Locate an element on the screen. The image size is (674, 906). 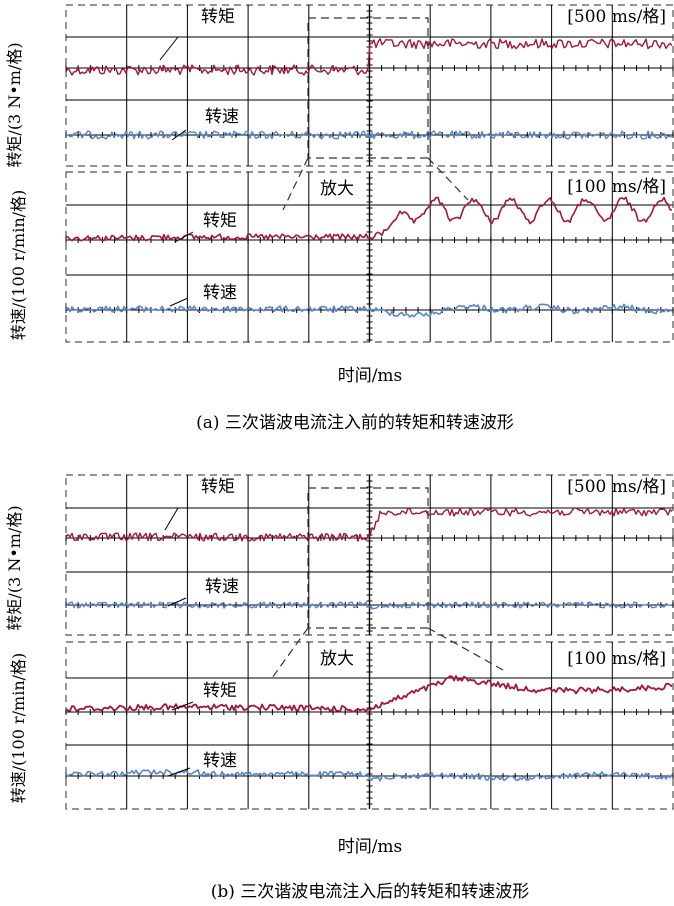
panel-b-caption: (b) 三次谐波电流注入后的转矩和转速波形 is located at coordinates (370, 892).